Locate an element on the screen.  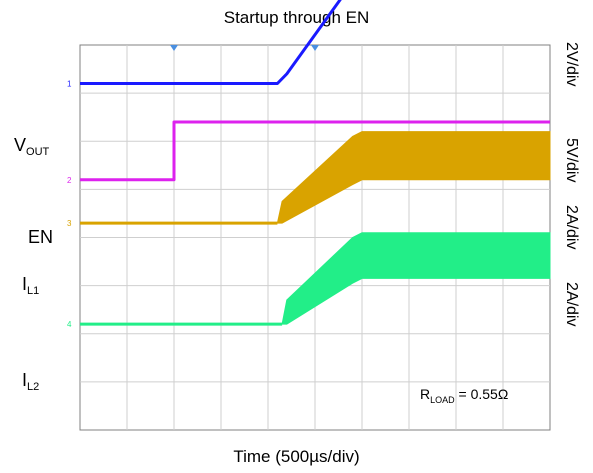
chart-title: Startup through EN is located at coordinates (296, 17).